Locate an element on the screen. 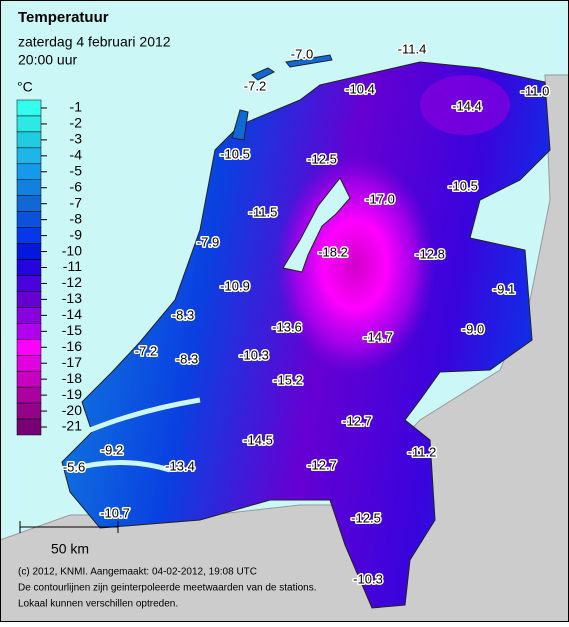 The height and width of the screenshot is (627, 569). scale-bar is located at coordinates (69, 527).